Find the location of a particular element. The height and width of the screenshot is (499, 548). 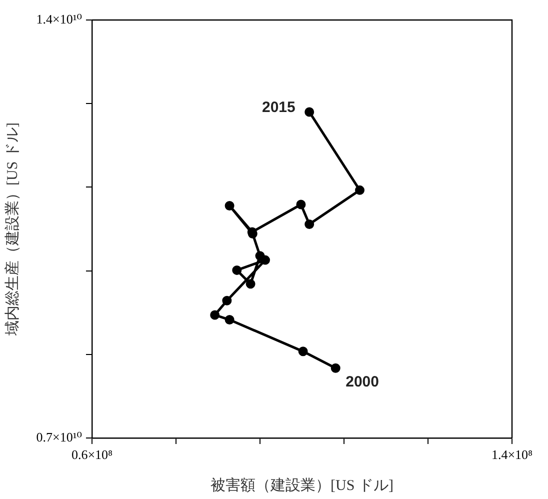

annotation: 2000 is located at coordinates (362, 381).